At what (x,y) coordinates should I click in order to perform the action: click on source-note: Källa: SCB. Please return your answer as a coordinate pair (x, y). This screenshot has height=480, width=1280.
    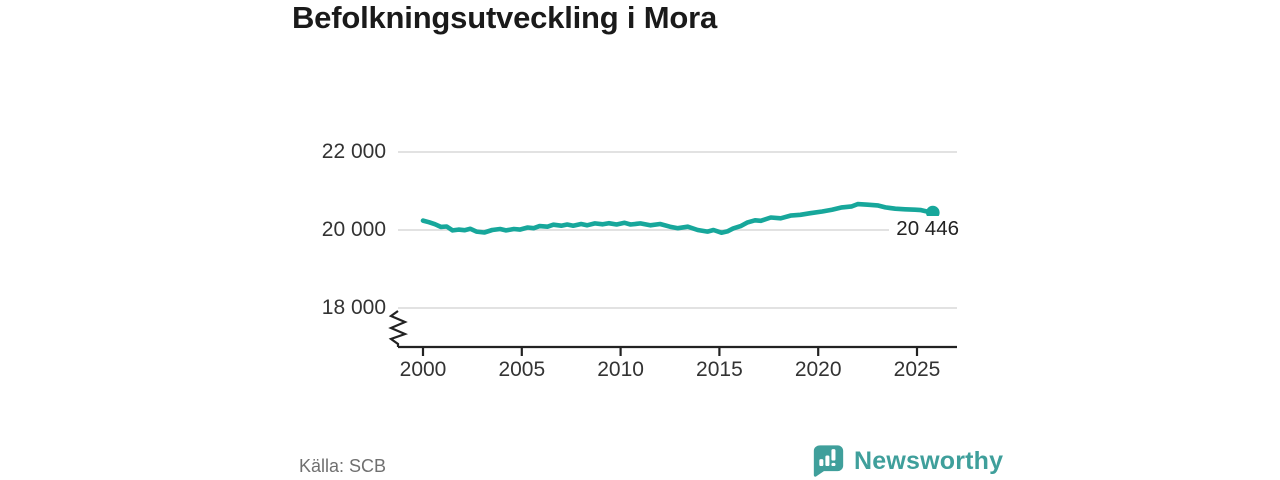
    Looking at the image, I should click on (343, 466).